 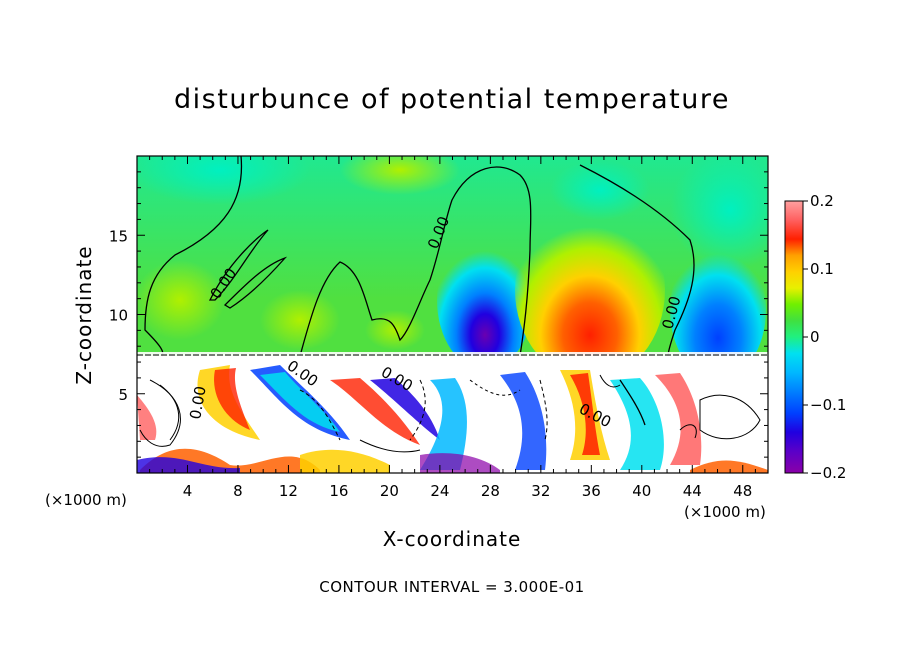 What do you see at coordinates (238, 491) in the screenshot?
I see `x-tick-label: 8` at bounding box center [238, 491].